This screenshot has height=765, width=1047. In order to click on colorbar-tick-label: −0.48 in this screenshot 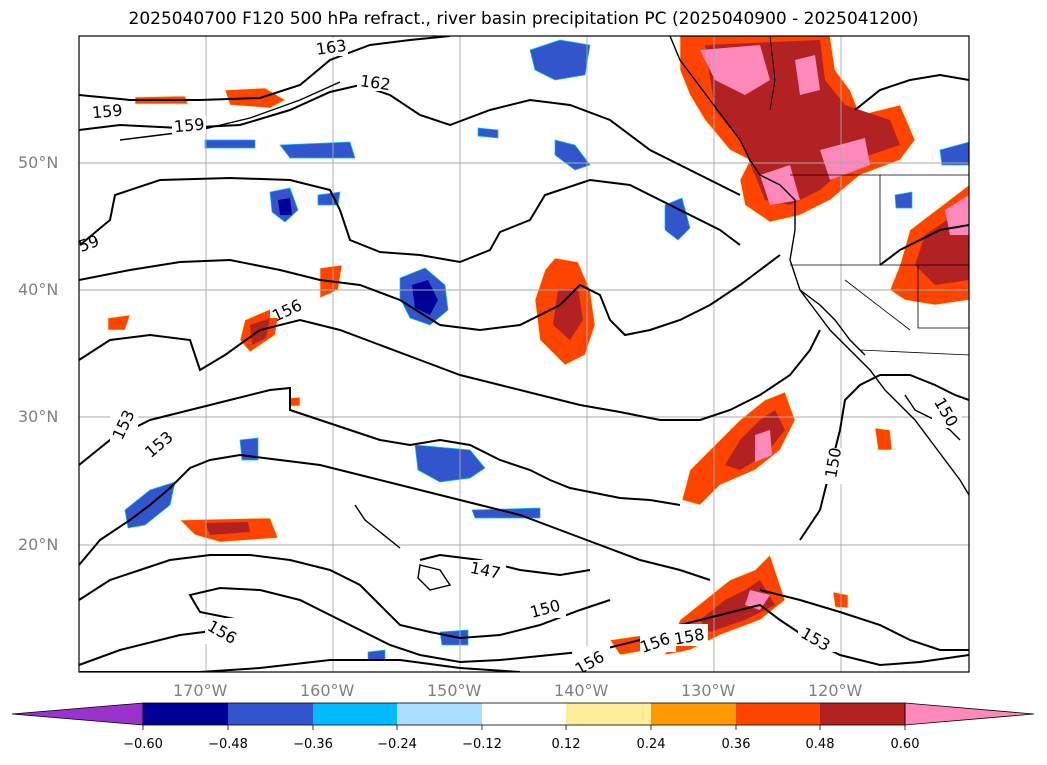, I will do `click(228, 744)`.